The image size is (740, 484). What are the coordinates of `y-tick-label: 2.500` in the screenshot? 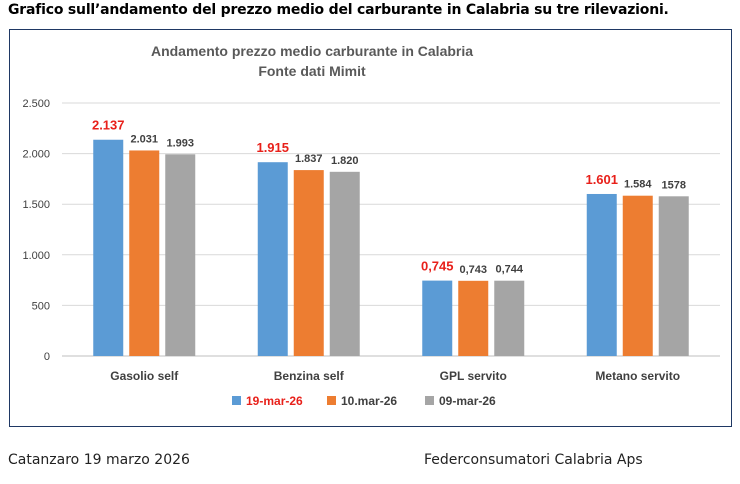 It's located at (36, 104).